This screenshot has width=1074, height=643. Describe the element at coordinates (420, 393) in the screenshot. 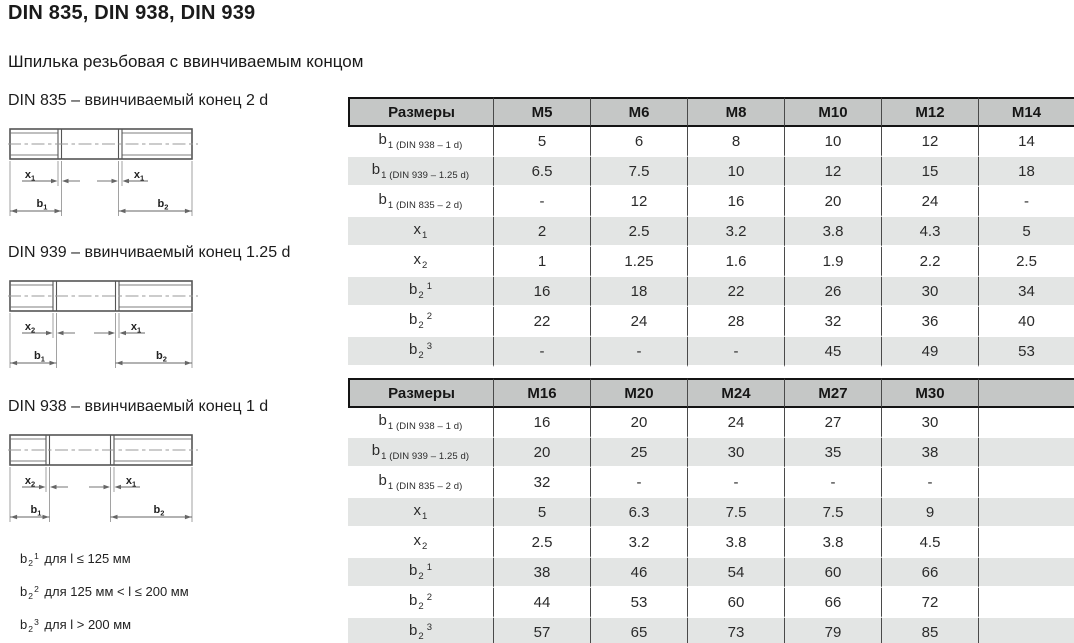

I see `column-header: Размеры` at that location.